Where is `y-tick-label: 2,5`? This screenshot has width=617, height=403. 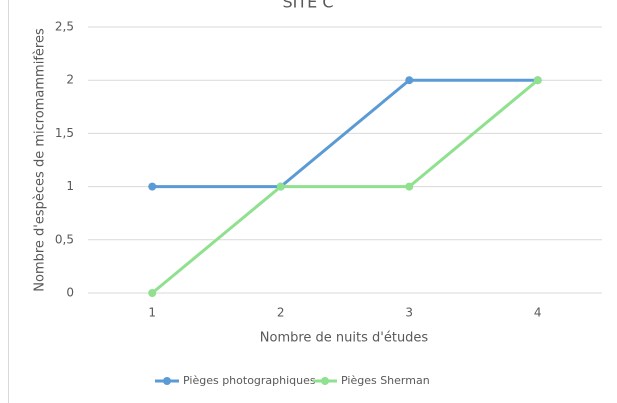 y-tick-label: 2,5 is located at coordinates (64, 27).